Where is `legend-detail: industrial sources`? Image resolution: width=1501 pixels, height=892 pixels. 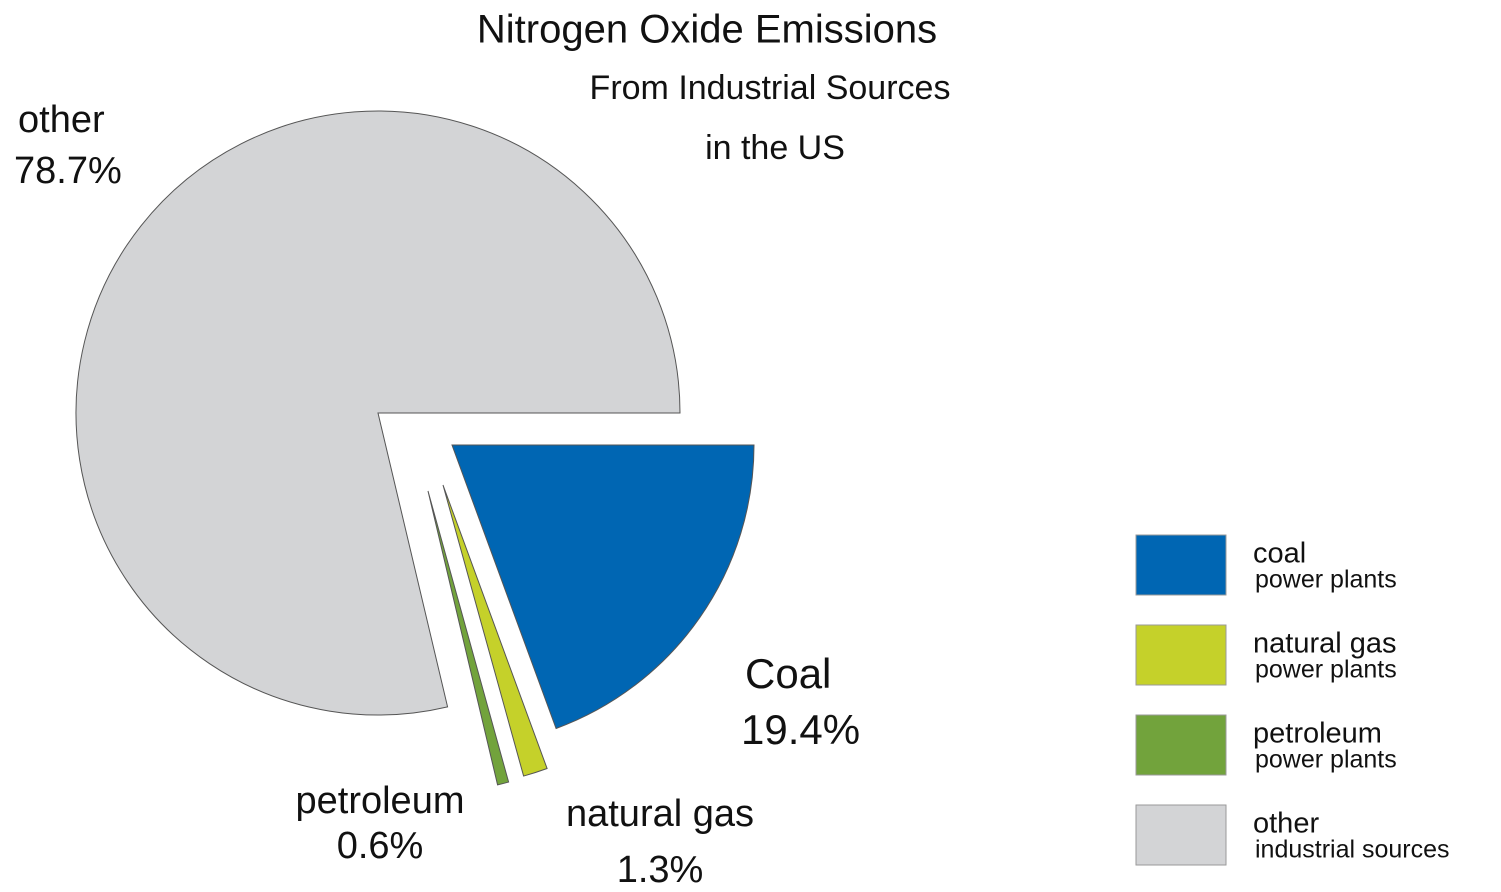 legend-detail: industrial sources is located at coordinates (1352, 850).